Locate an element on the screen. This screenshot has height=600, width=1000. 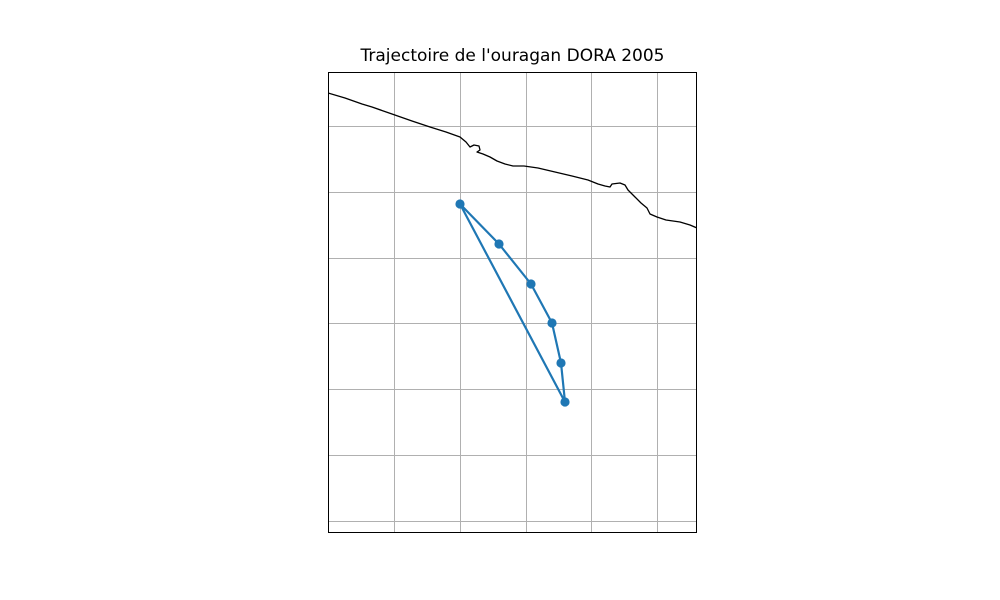
coastline is located at coordinates (512, 160).